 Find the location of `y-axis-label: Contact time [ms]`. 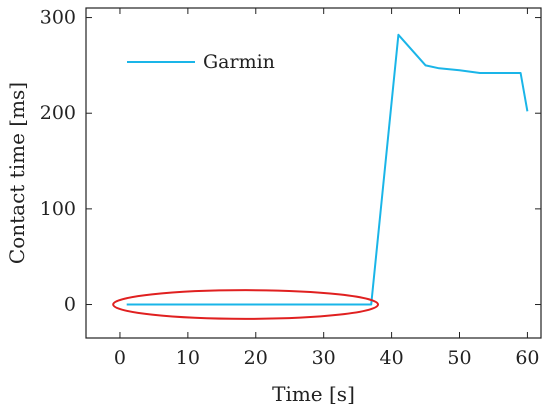

y-axis-label: Contact time [ms] is located at coordinates (17, 173).